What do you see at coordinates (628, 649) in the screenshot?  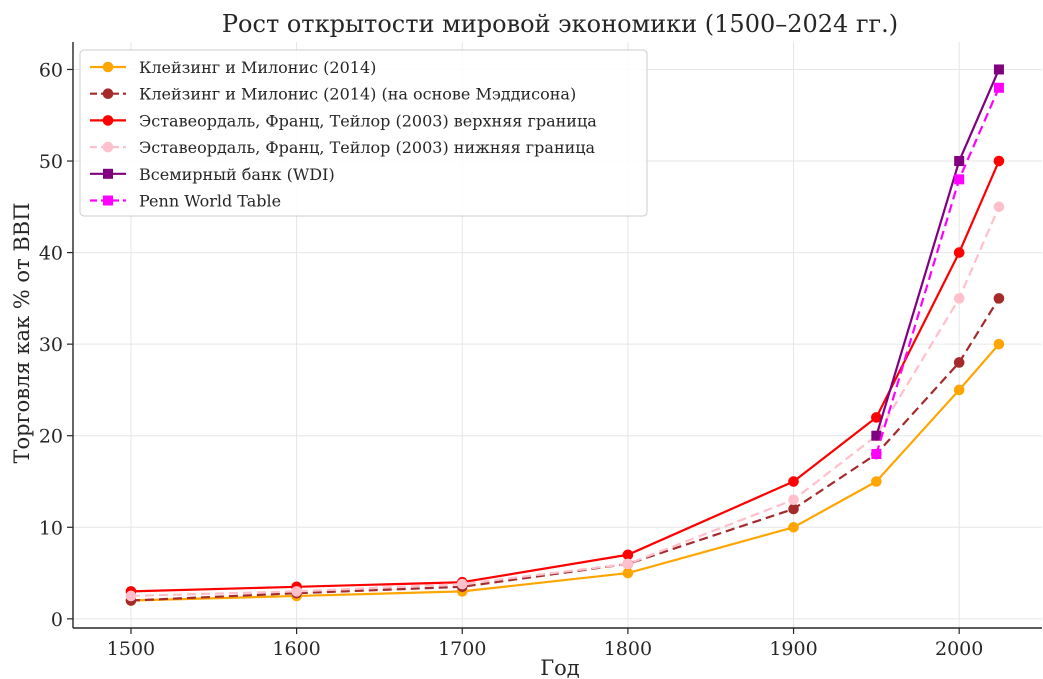 I see `x-tick-label: 1800` at bounding box center [628, 649].